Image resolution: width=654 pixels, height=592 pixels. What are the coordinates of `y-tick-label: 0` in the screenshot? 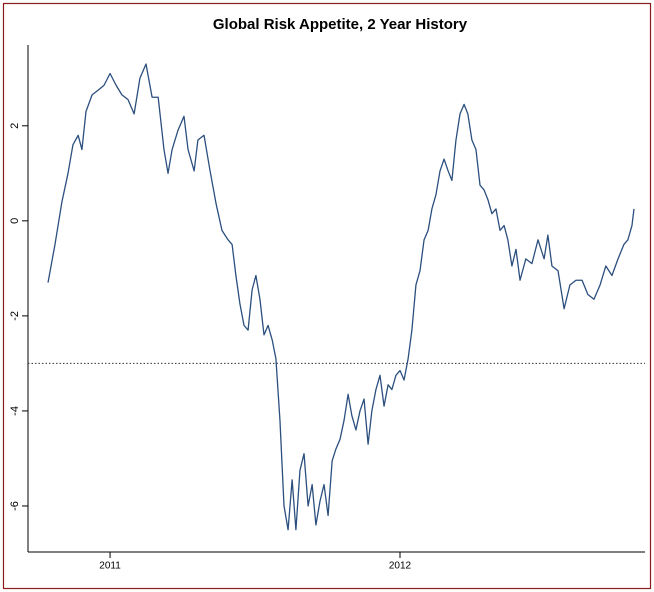 It's located at (15, 221).